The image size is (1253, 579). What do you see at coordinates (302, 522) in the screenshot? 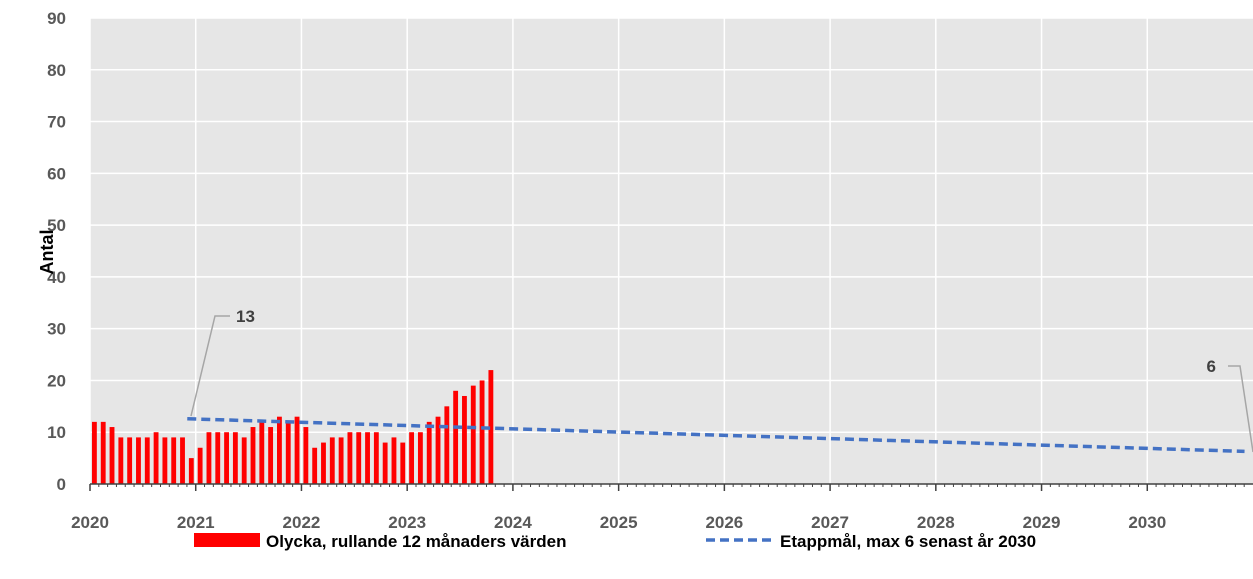
I see `x-tick-label: 2022` at bounding box center [302, 522].